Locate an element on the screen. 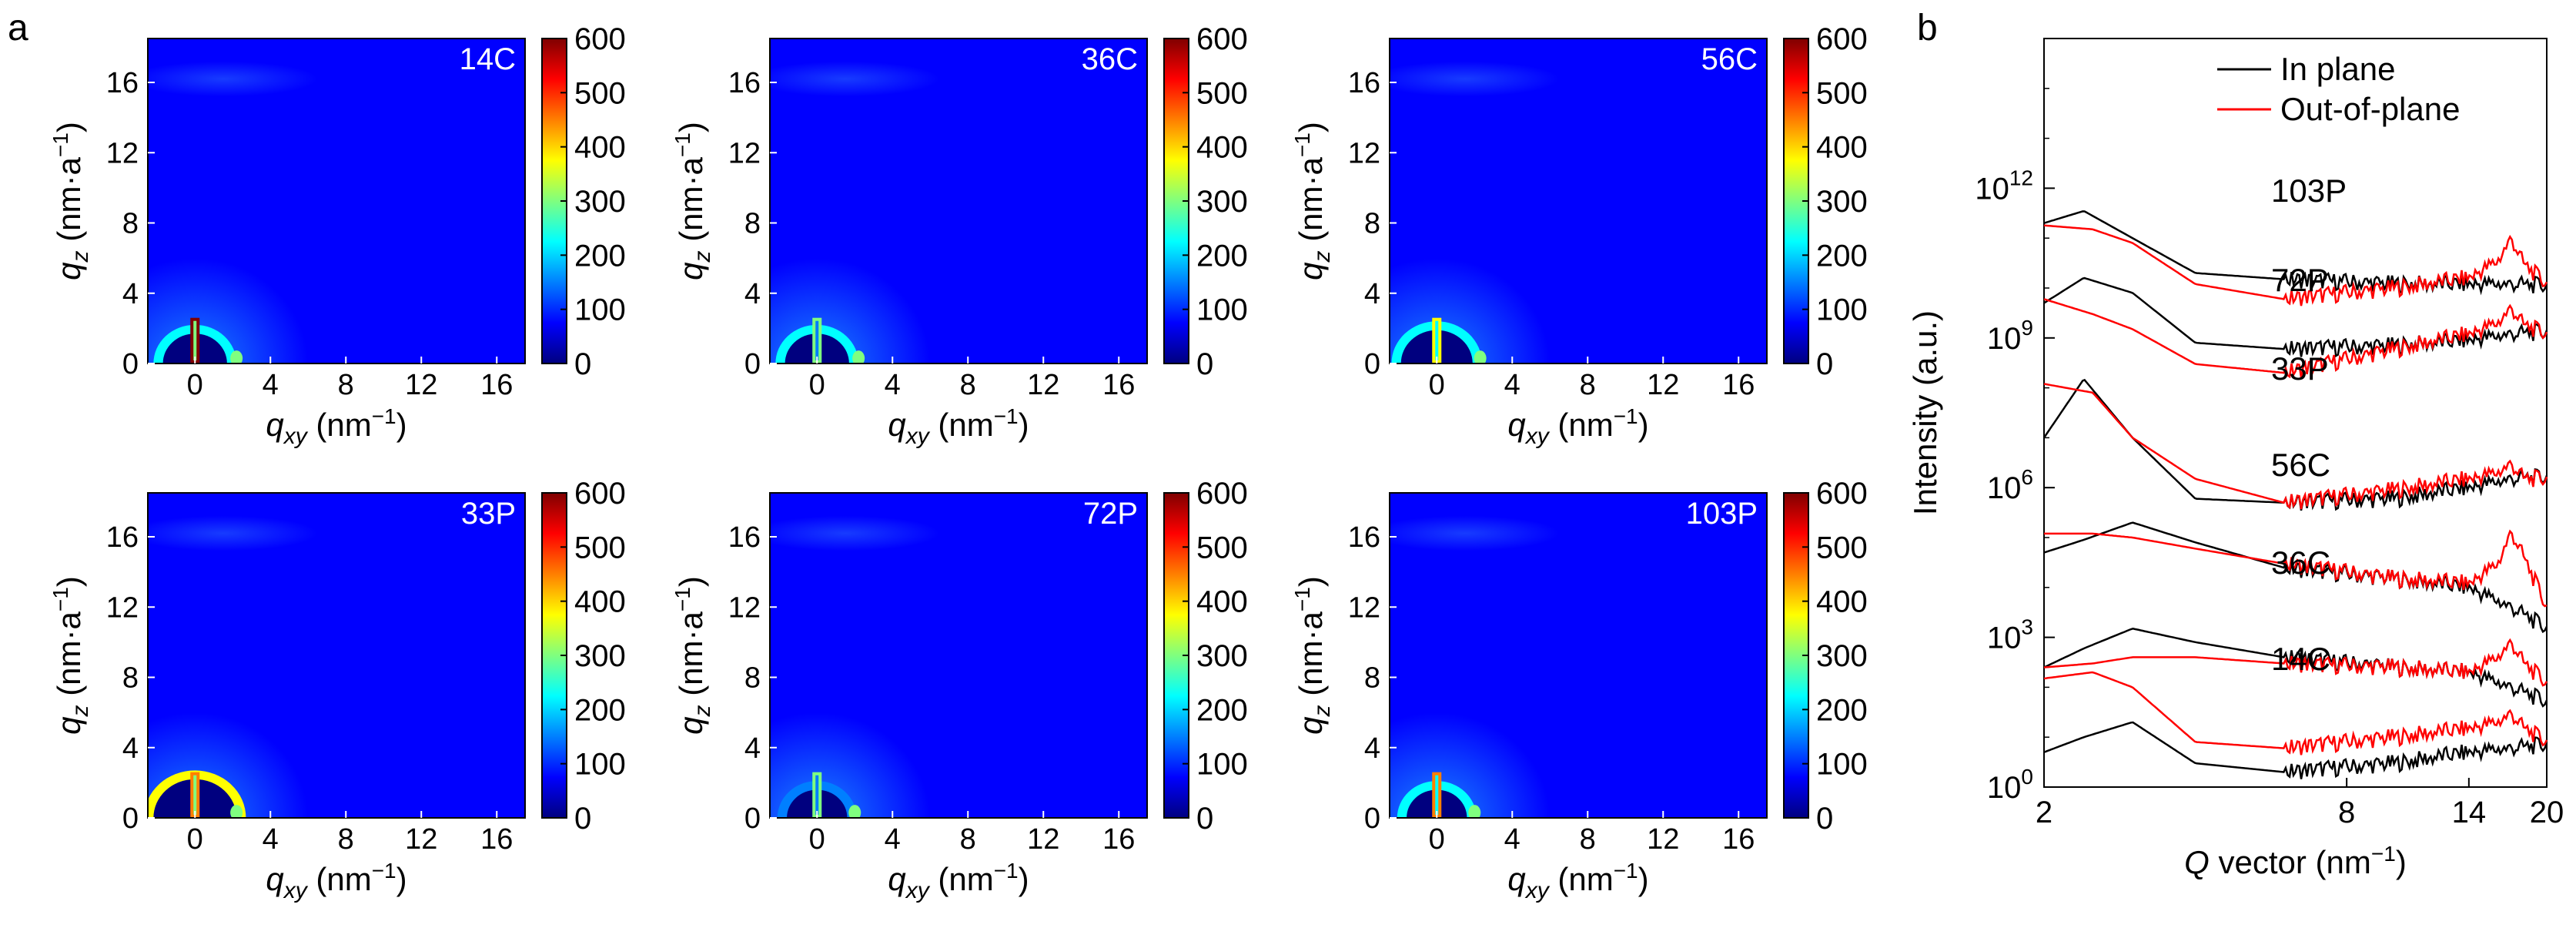 The image size is (2576, 928). direct-beam-core is located at coordinates (1437, 795).